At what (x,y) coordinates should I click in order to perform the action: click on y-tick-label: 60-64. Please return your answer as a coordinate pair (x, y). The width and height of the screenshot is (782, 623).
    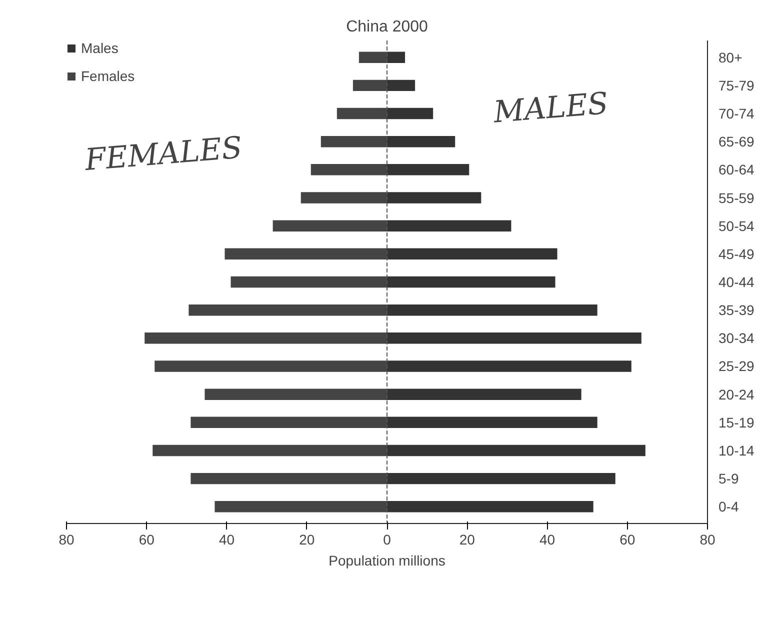
    Looking at the image, I should click on (736, 170).